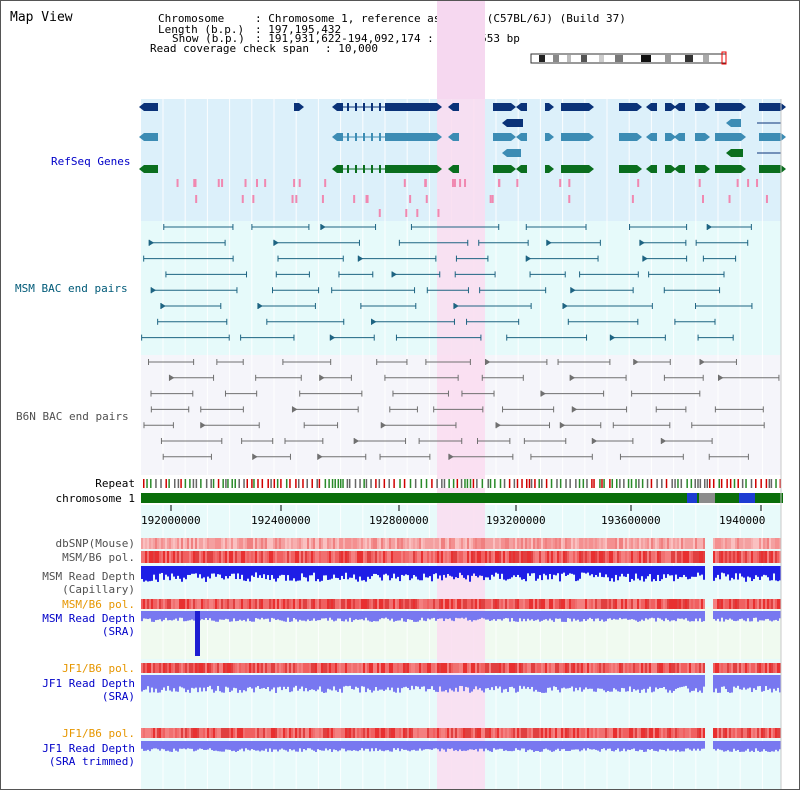 The height and width of the screenshot is (790, 800). What do you see at coordinates (702, 362) in the screenshot?
I see `bac-arrow` at bounding box center [702, 362].